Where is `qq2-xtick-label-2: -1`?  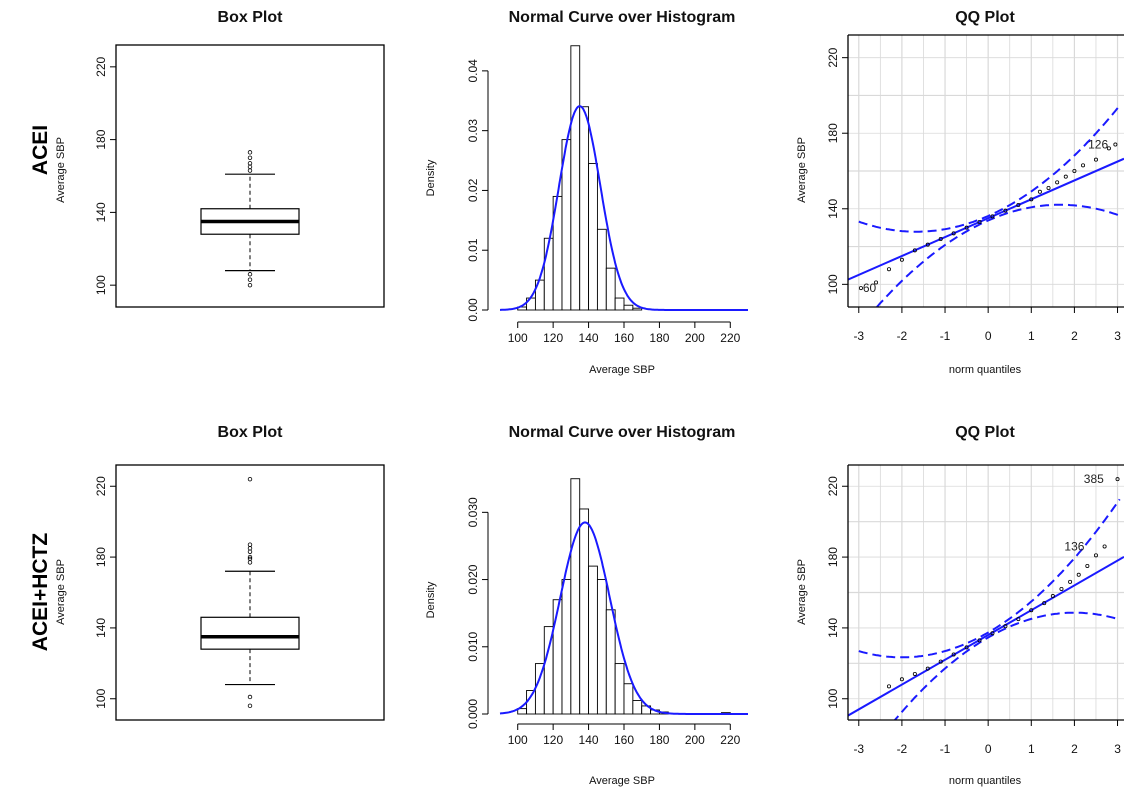 qq2-xtick-label-2: -1 is located at coordinates (945, 749).